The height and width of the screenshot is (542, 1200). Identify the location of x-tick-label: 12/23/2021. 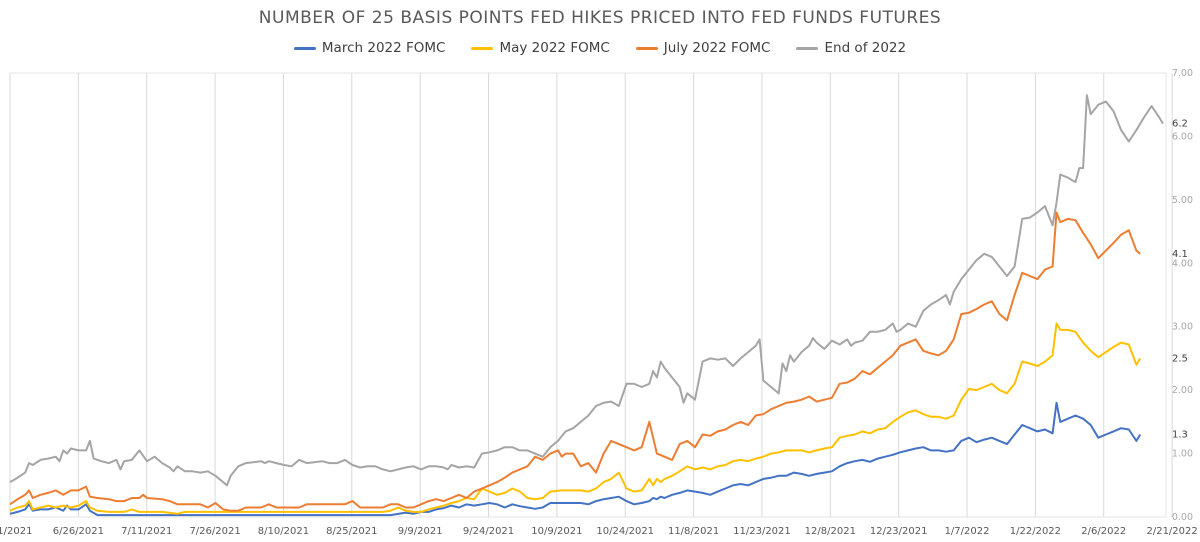
(899, 531).